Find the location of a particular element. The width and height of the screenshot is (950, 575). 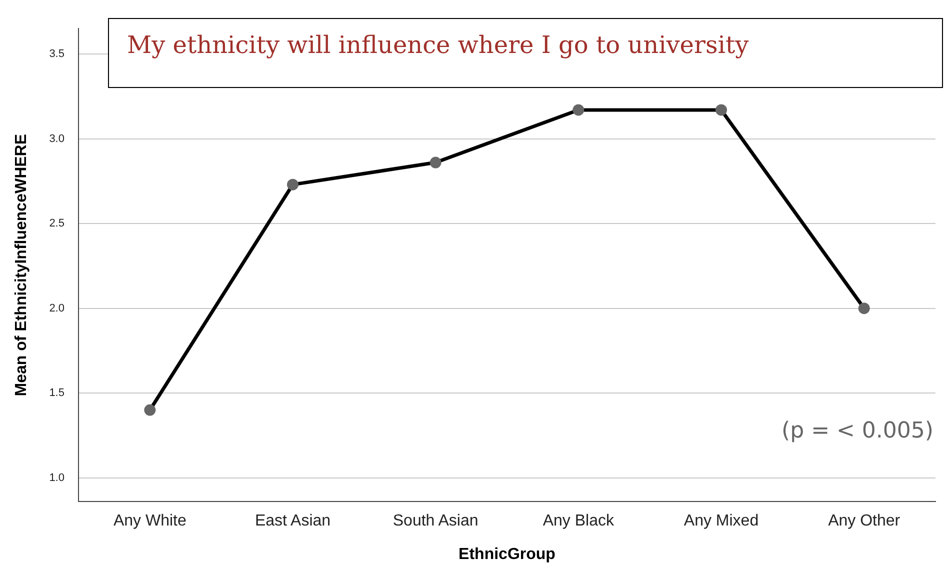

y-tick-label: 3.5 is located at coordinates (56, 54).